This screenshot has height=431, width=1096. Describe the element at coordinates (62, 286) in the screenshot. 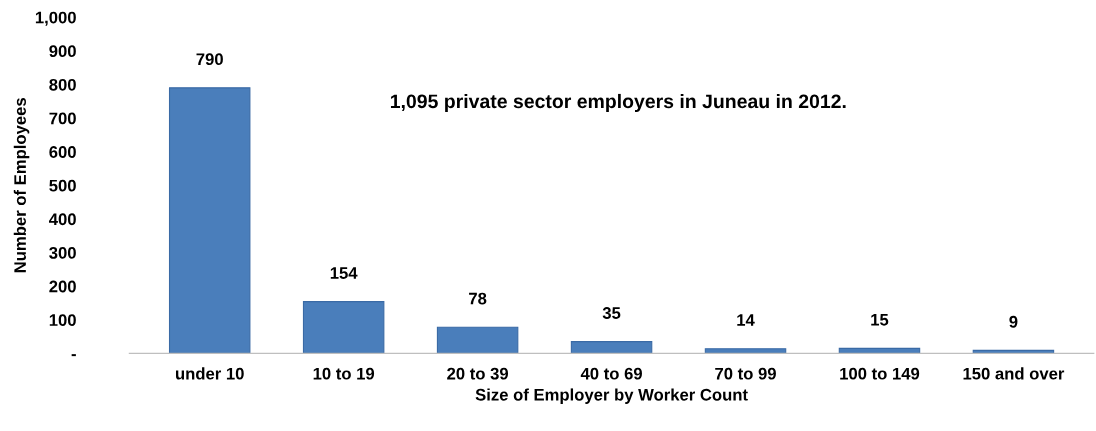

I see `y-tick-label: 200` at that location.